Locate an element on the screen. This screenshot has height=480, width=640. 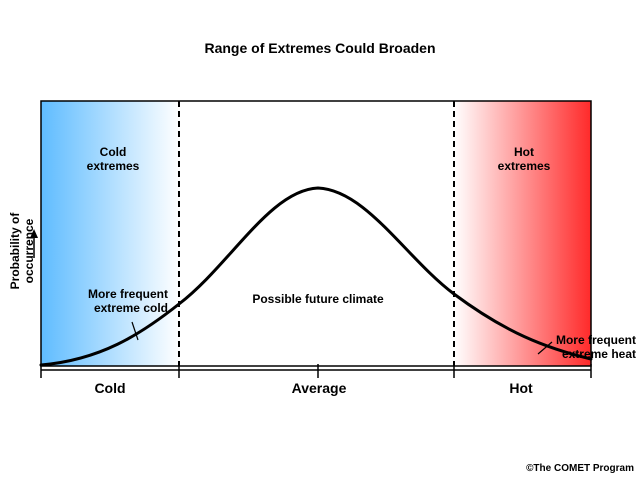
extreme-cold-annotation: More frequent extreme cold is located at coordinates (114, 301).